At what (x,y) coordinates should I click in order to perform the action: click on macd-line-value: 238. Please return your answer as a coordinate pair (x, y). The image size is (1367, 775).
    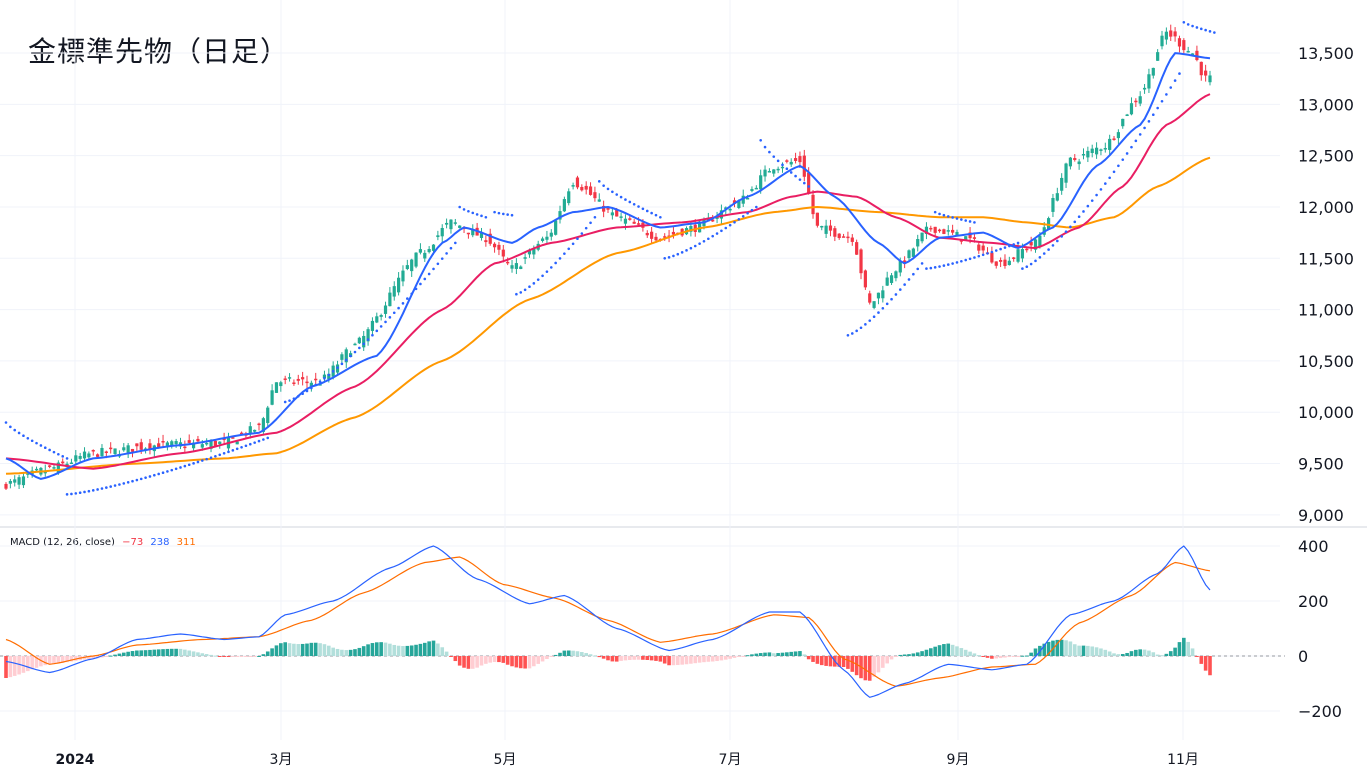
    Looking at the image, I should click on (160, 542).